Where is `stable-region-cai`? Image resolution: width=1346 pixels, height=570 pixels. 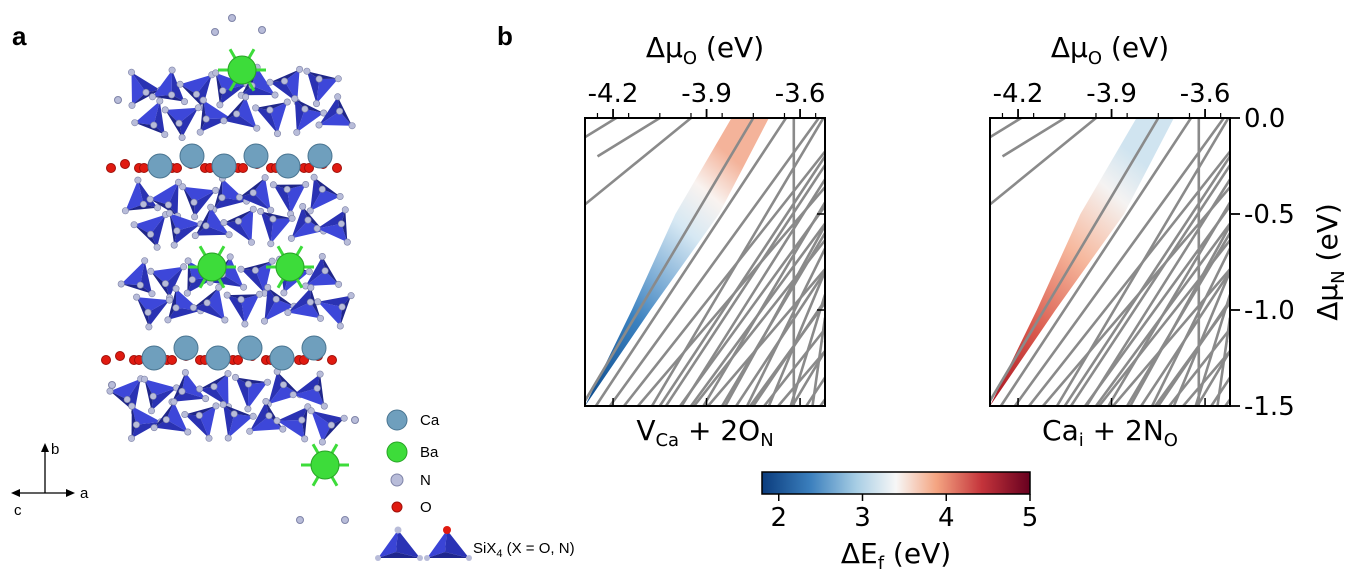
stable-region-cai is located at coordinates (1082, 262).